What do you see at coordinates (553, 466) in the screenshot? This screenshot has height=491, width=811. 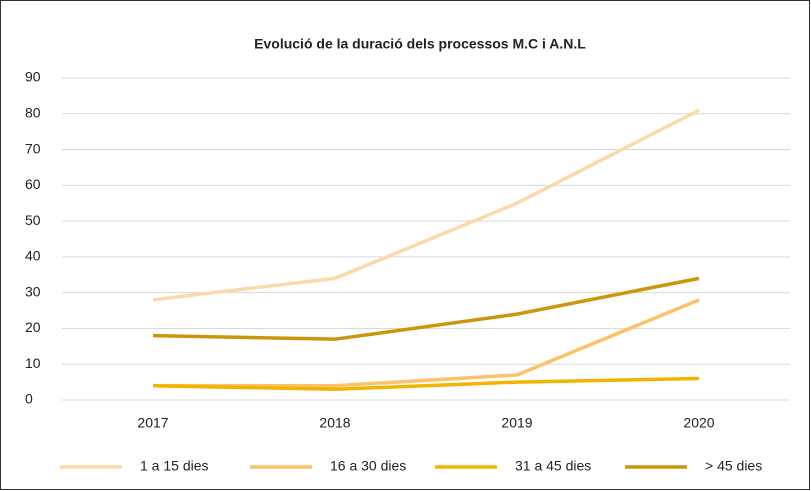 I see `legend-label: 31 a 45 dies` at bounding box center [553, 466].